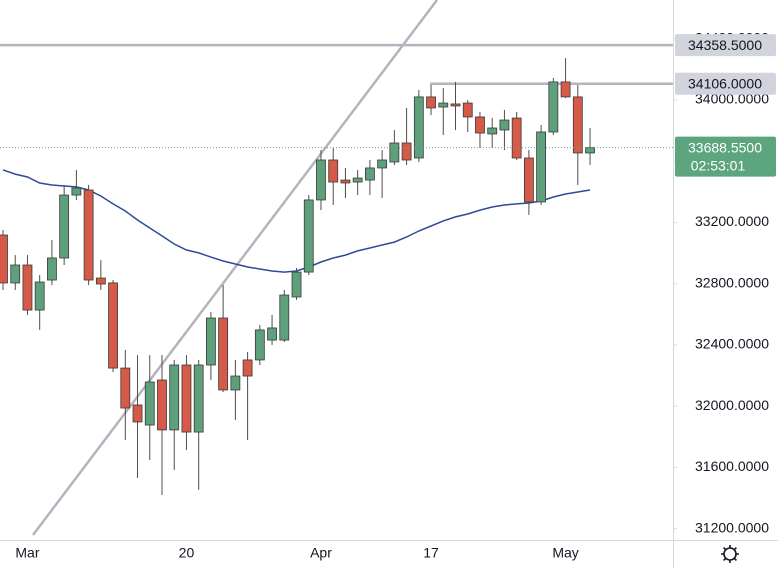 This screenshot has width=778, height=568. I want to click on y-tick-label: 33200.0000, so click(732, 221).